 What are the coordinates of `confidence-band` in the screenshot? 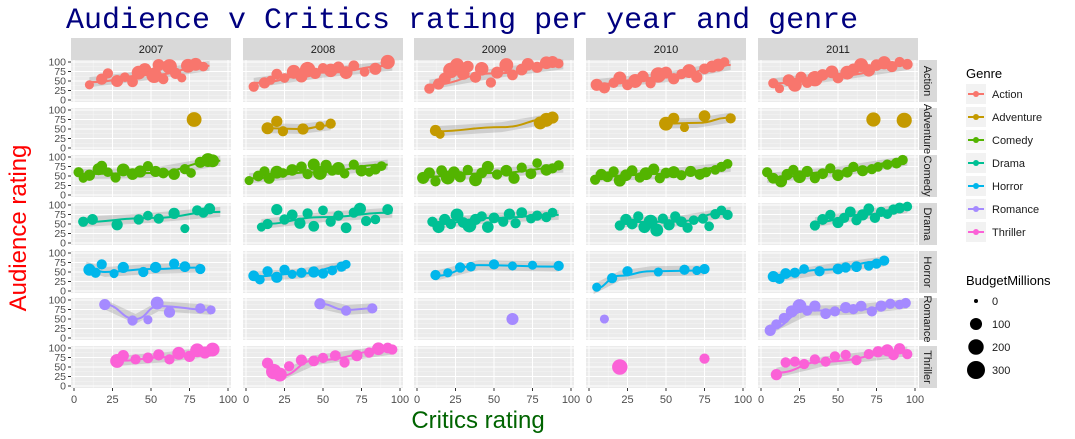 It's located at (649, 280).